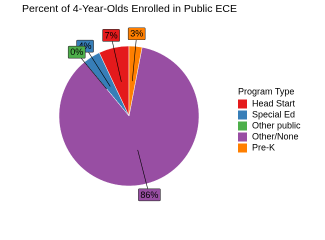  What do you see at coordinates (275, 136) in the screenshot?
I see `legend-label: Other/None` at bounding box center [275, 136].